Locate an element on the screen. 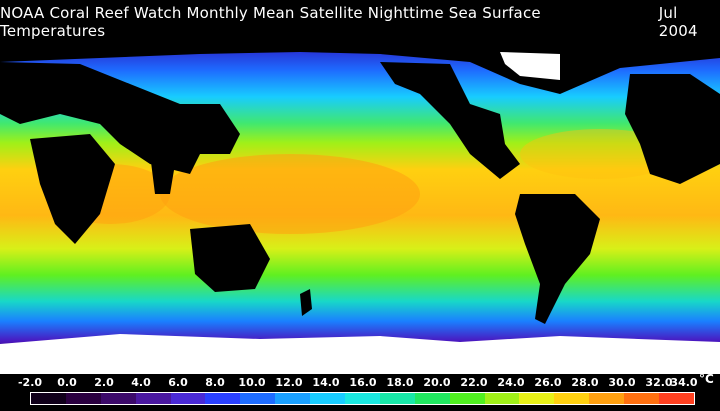 The height and width of the screenshot is (411, 720). colorbar-label: 12.0 is located at coordinates (289, 382).